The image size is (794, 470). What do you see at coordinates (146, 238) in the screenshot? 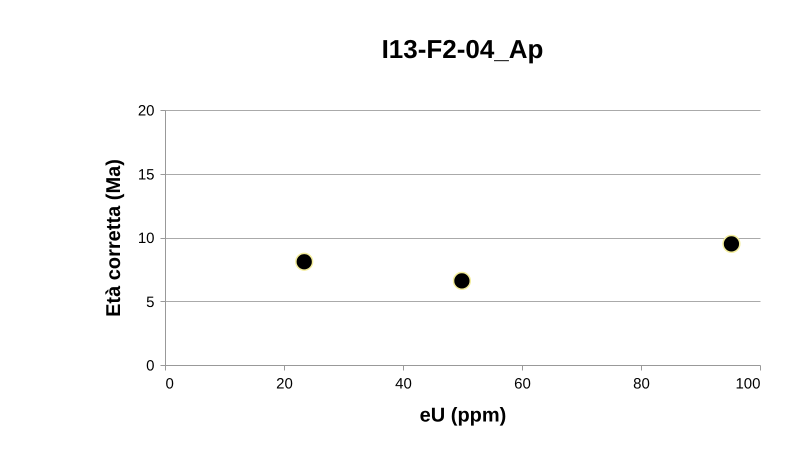
I see `y-tick-label: 10` at bounding box center [146, 238].